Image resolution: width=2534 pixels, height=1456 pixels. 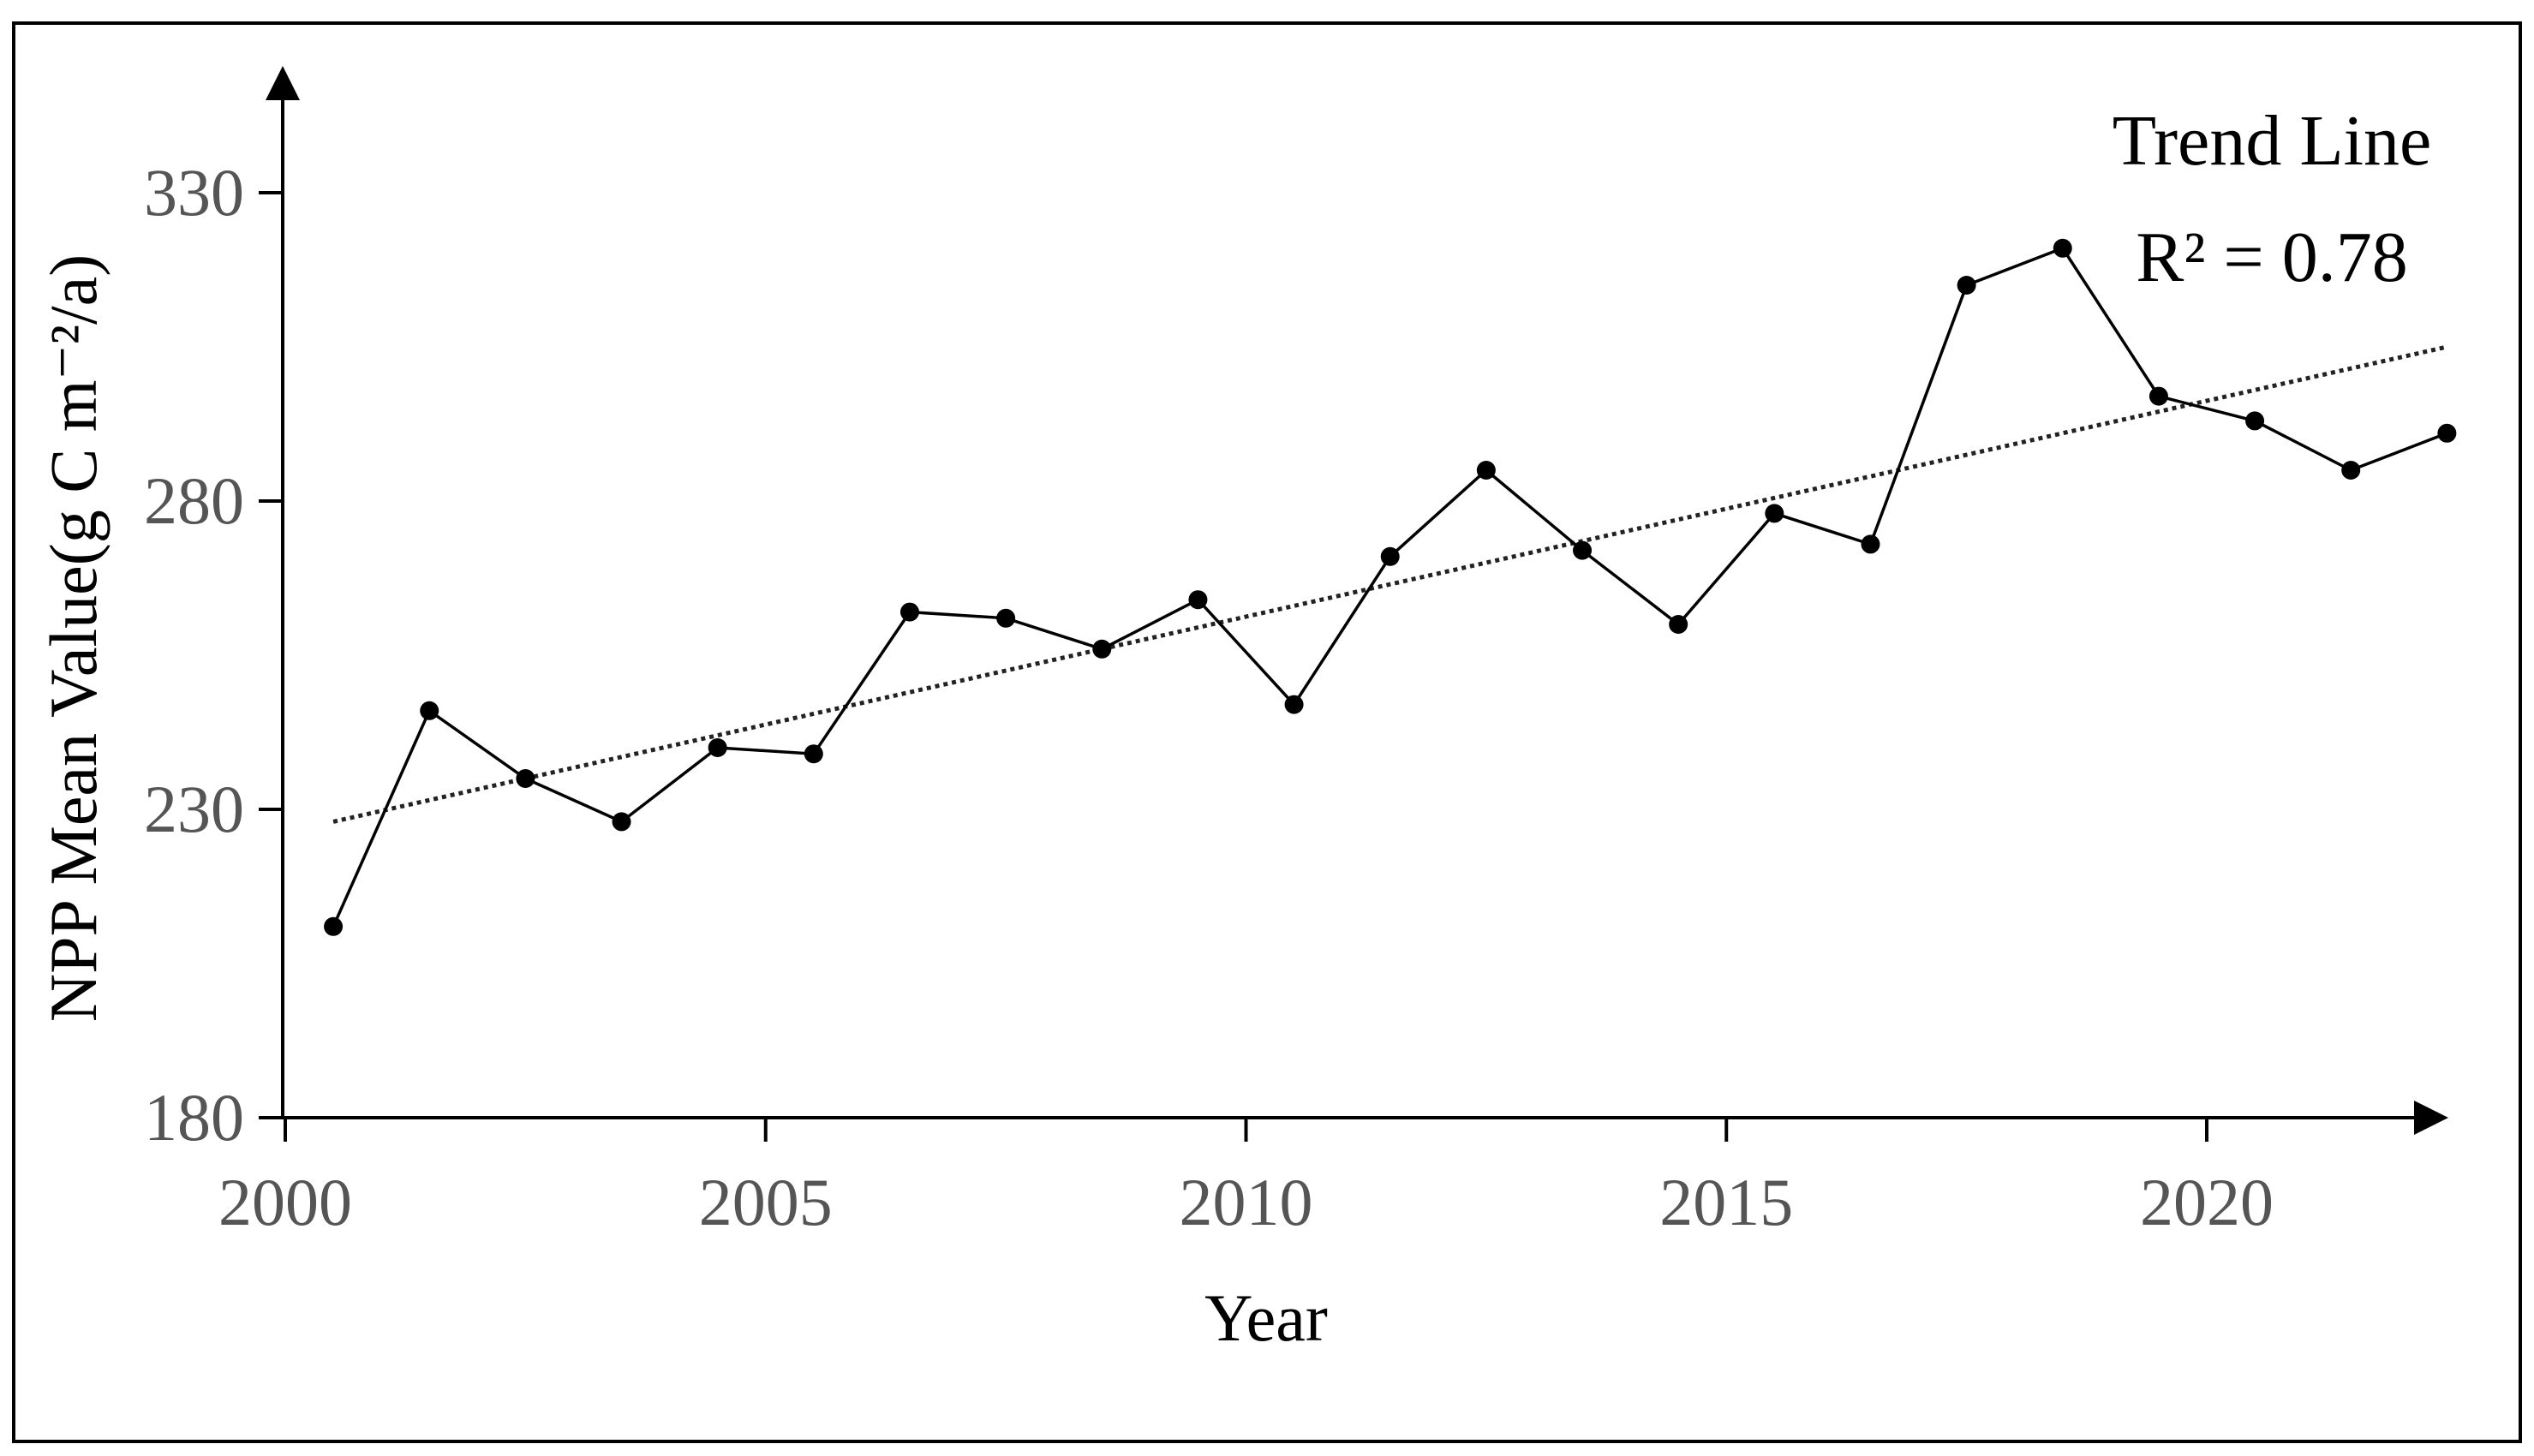 What do you see at coordinates (2272, 141) in the screenshot?
I see `trend-line-annotation: Trend Line` at bounding box center [2272, 141].